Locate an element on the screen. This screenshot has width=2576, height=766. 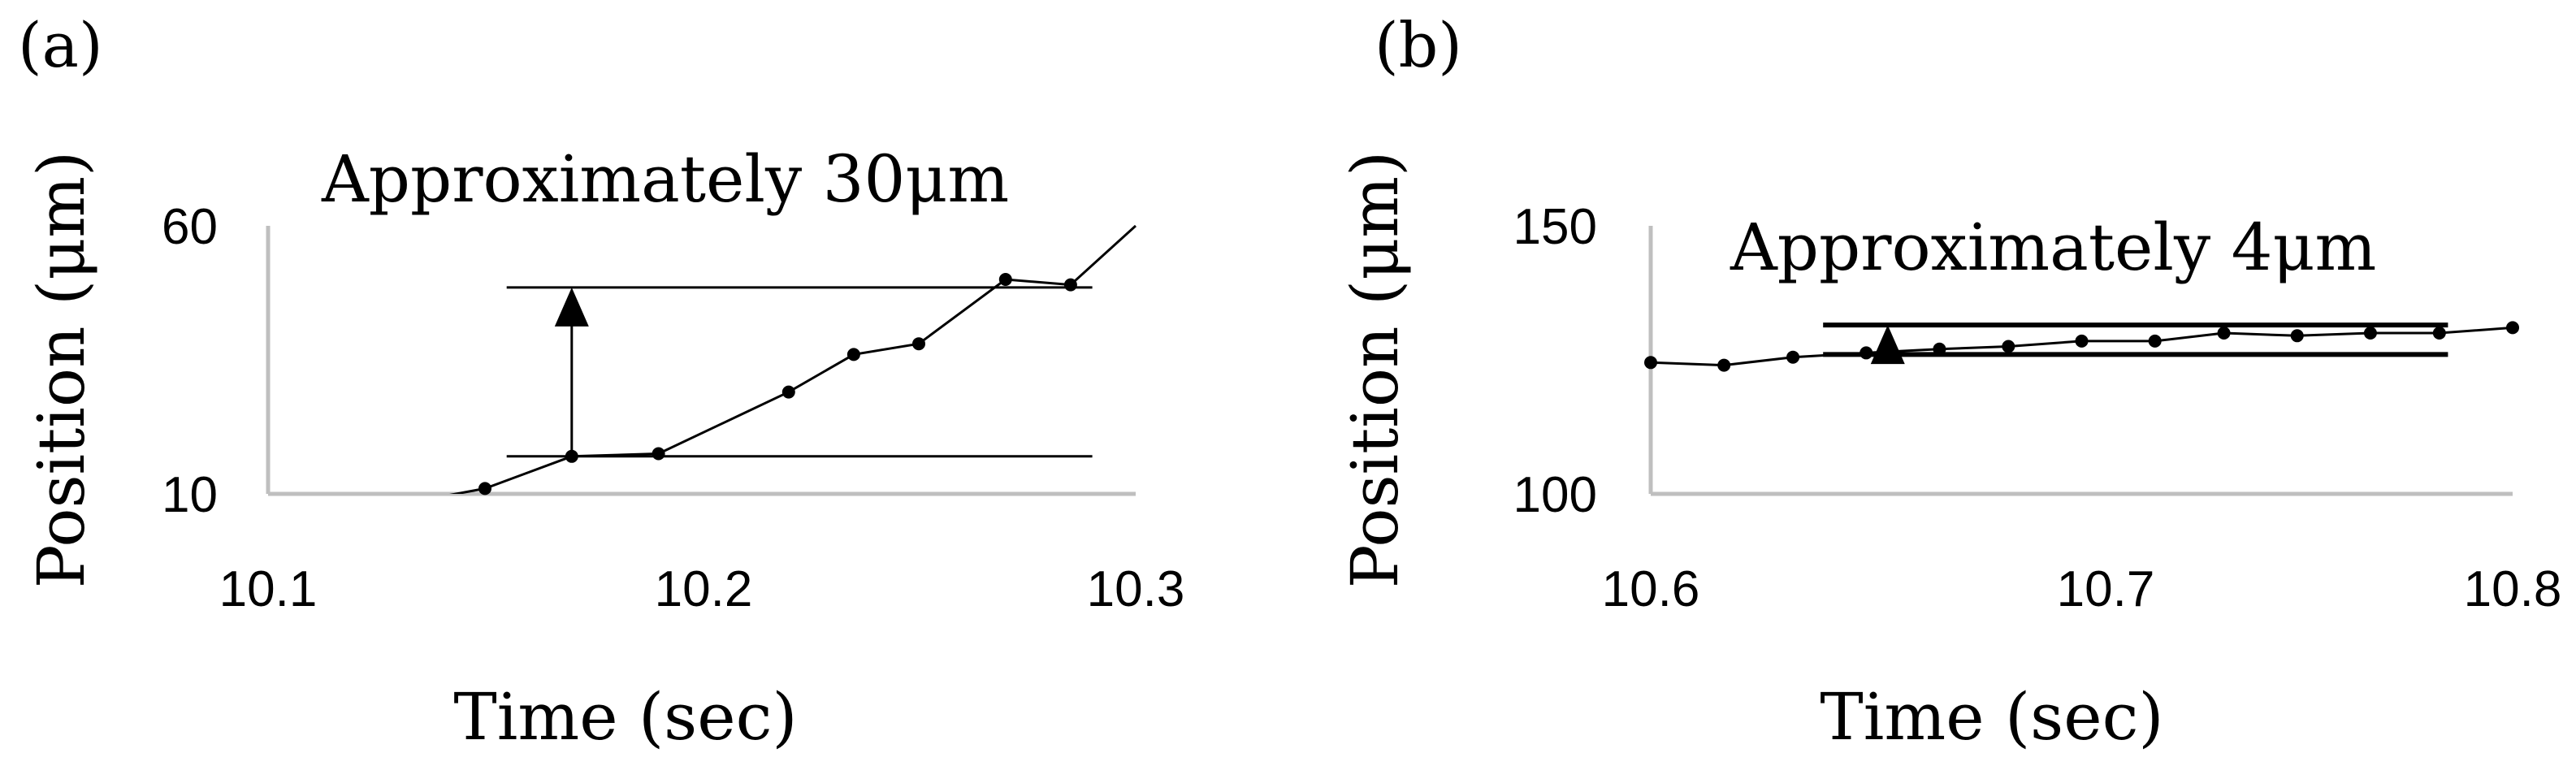
panel-a-annotation: Approximately 30μm is located at coordinates (665, 179).